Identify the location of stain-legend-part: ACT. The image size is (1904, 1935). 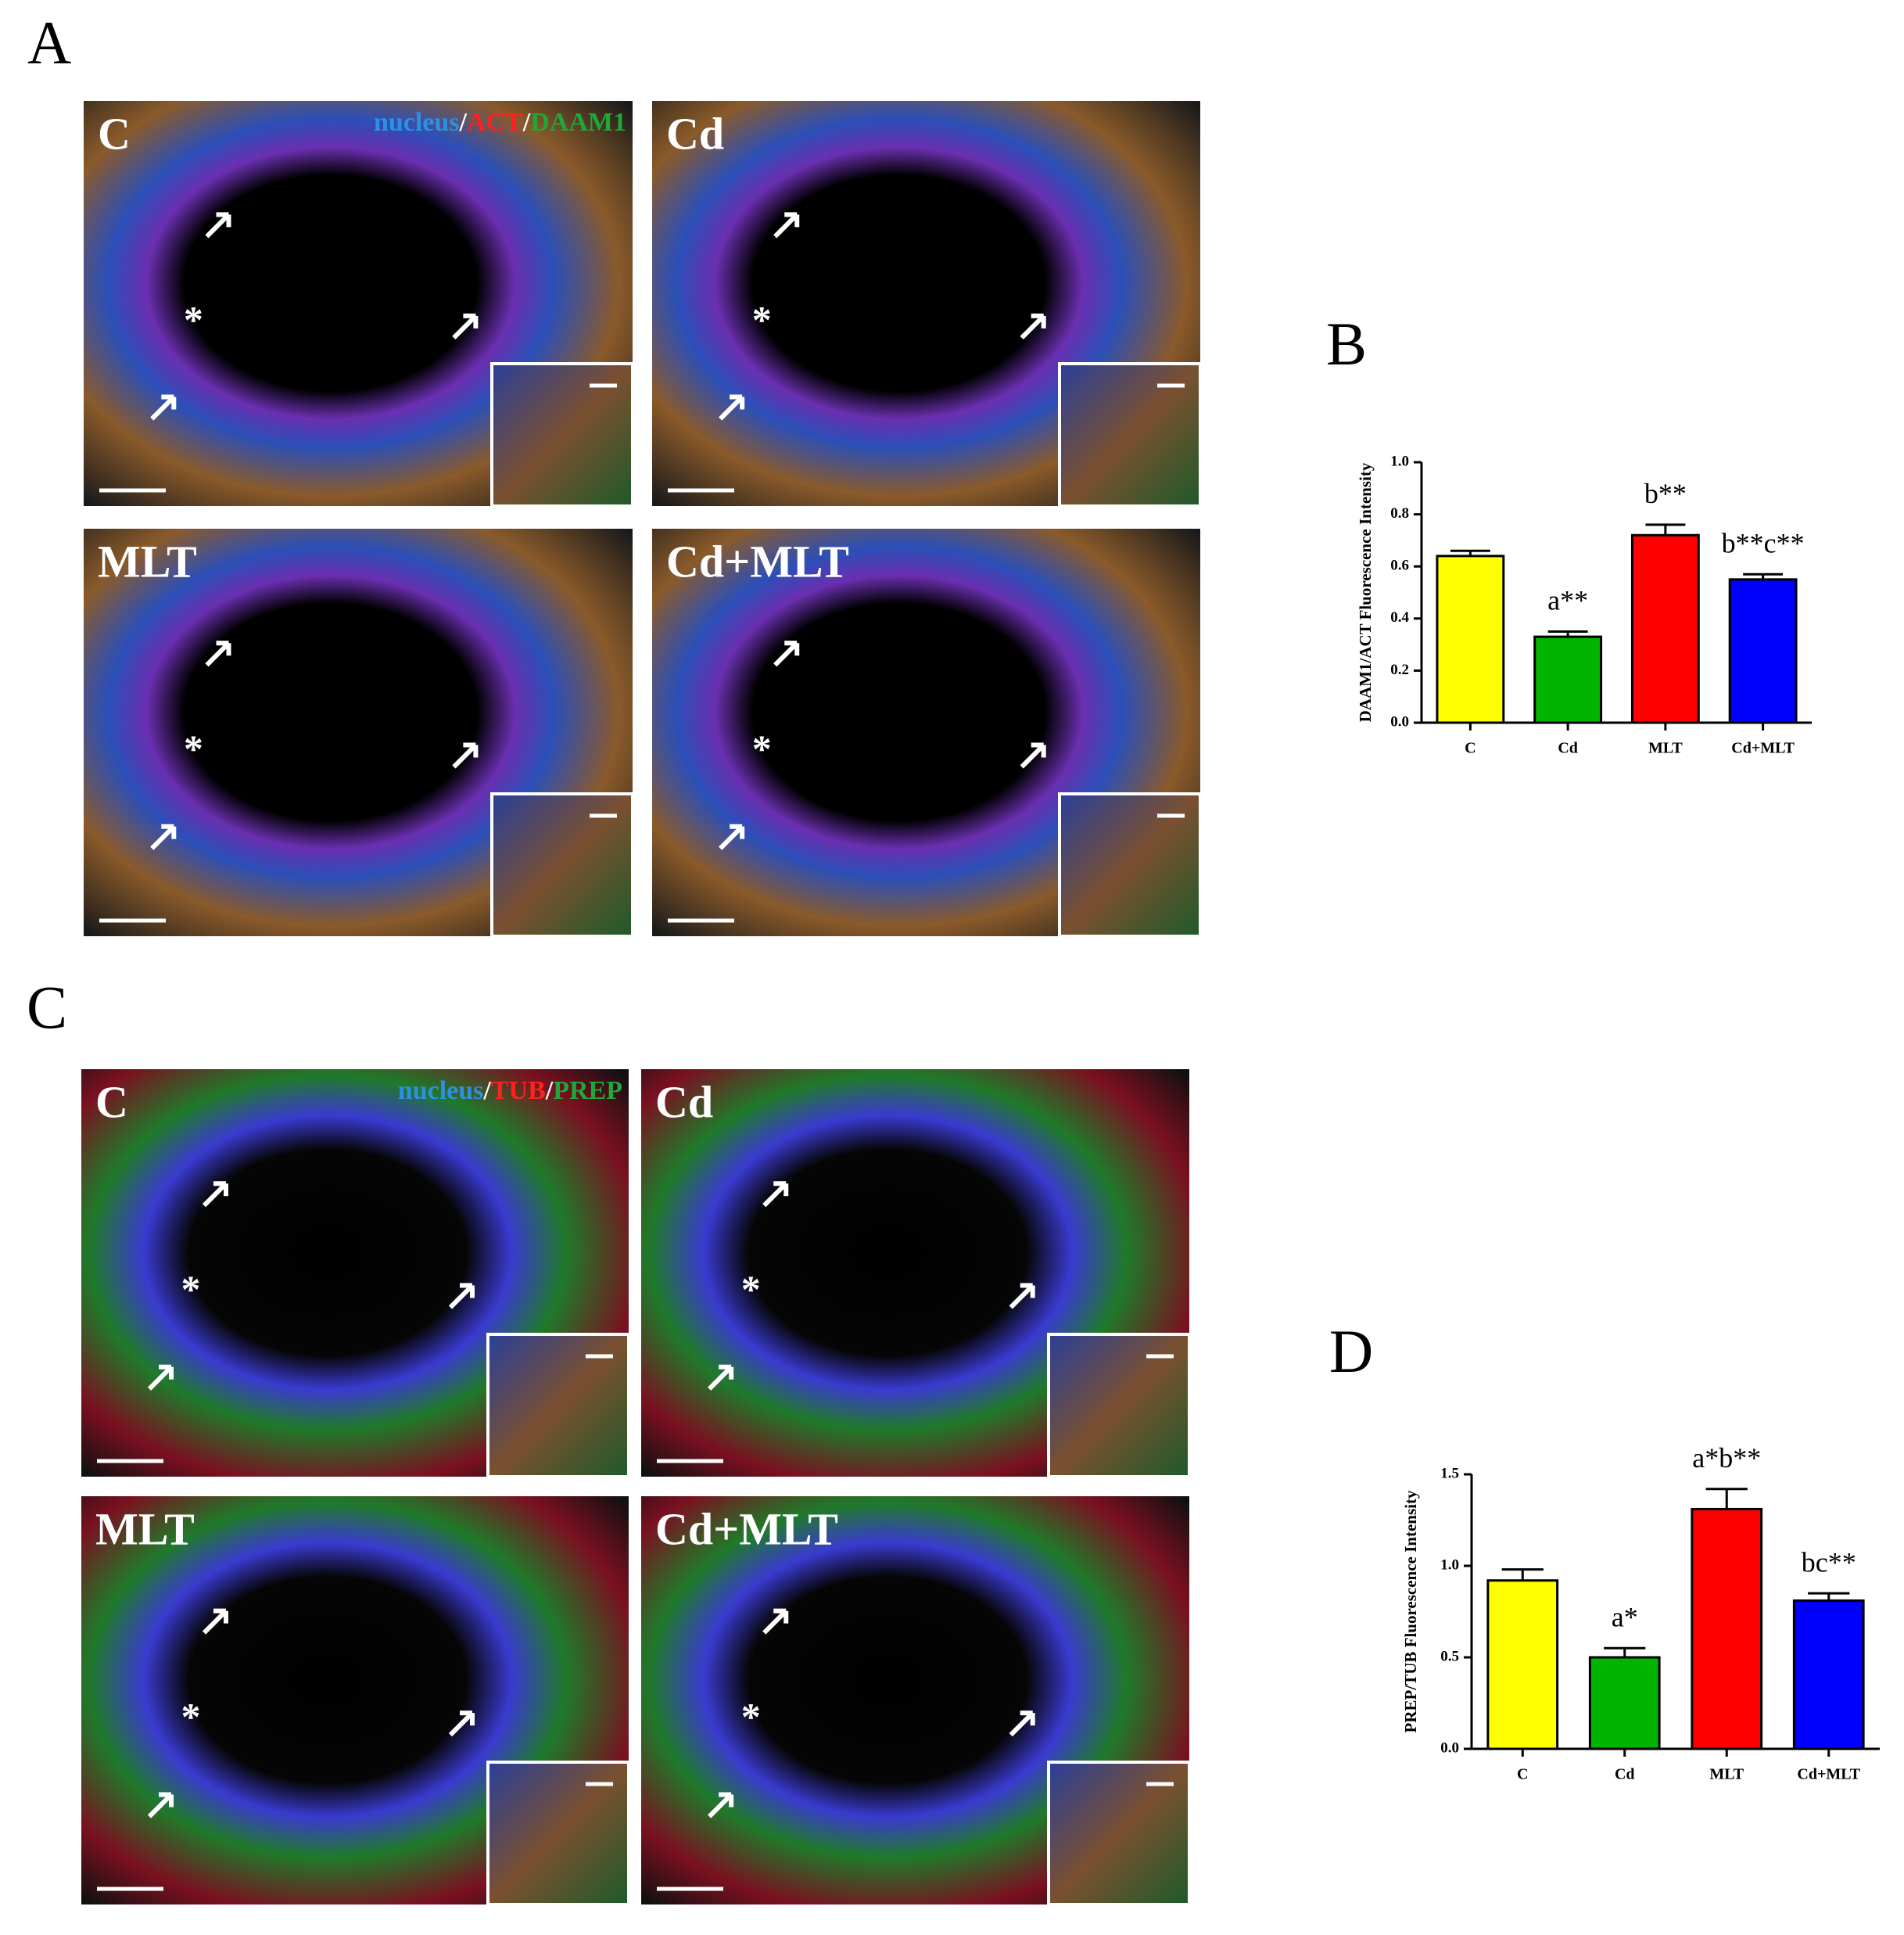
(495, 122).